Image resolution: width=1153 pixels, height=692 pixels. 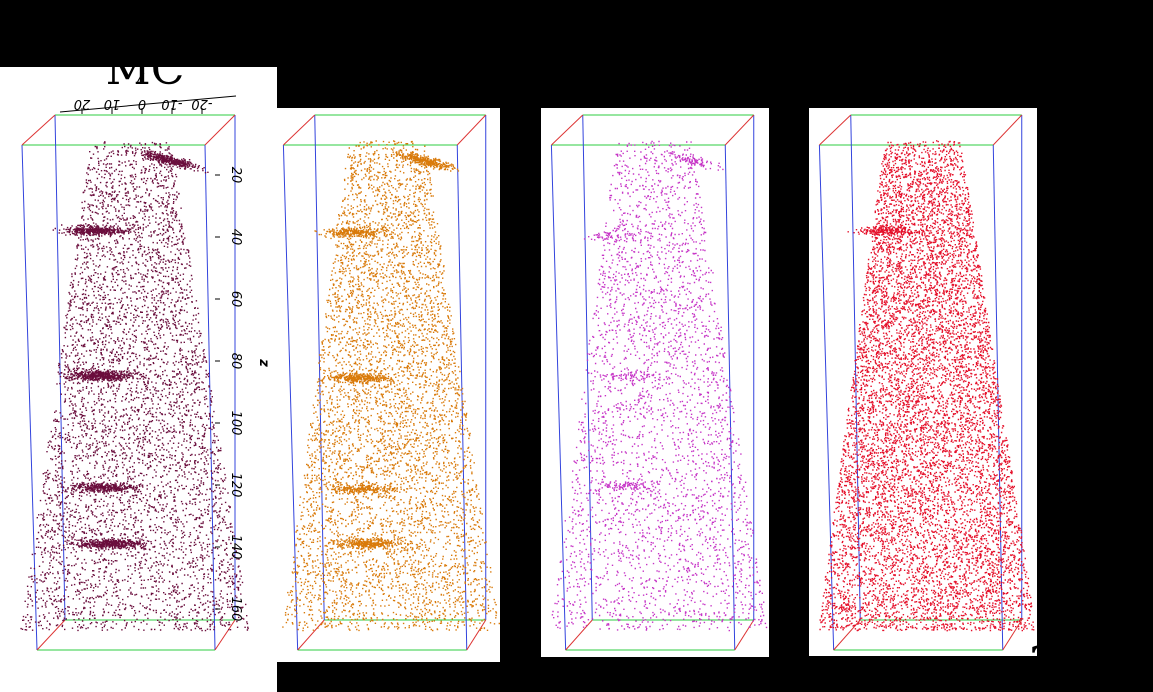 I want to click on z-tick-label: 20, so click(x=235, y=175).